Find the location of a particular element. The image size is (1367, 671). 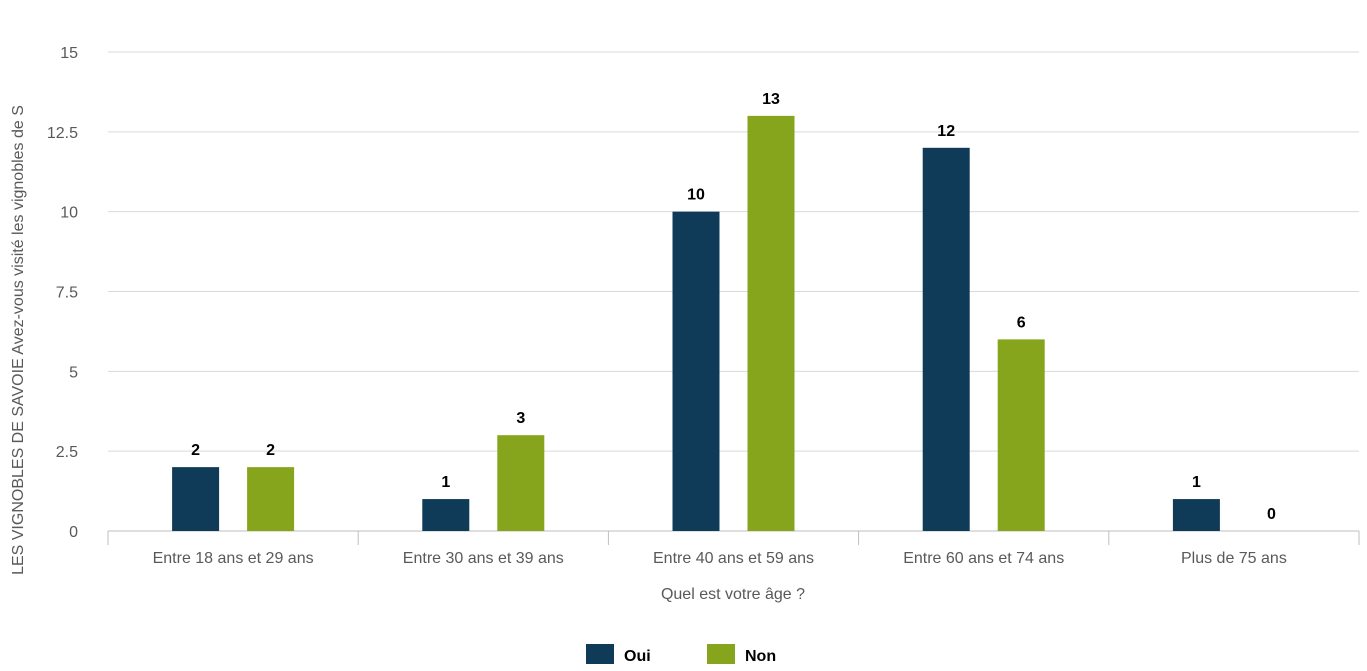

x-tick-label: Entre 60 ans et 74 ans is located at coordinates (983, 558).